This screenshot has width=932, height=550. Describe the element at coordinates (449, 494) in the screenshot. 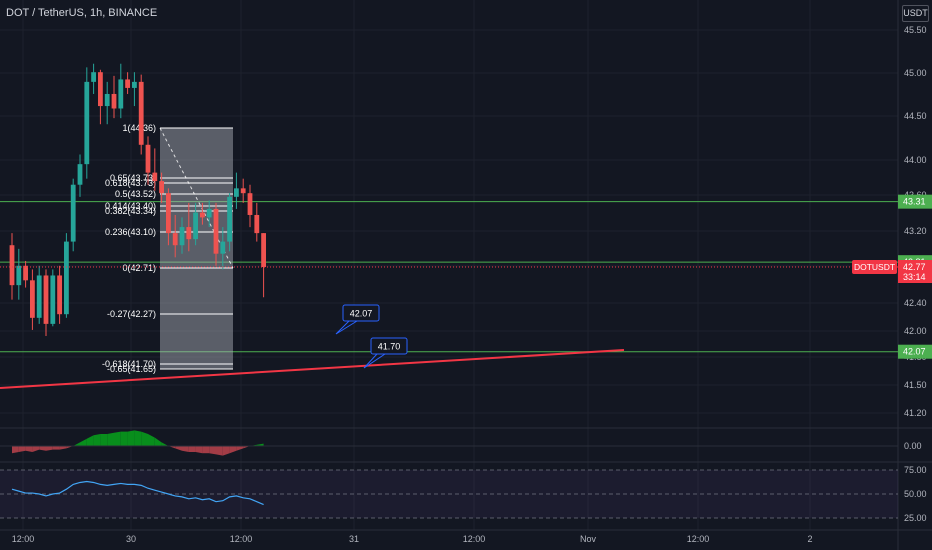

I see `indicator-backgrounds` at that location.